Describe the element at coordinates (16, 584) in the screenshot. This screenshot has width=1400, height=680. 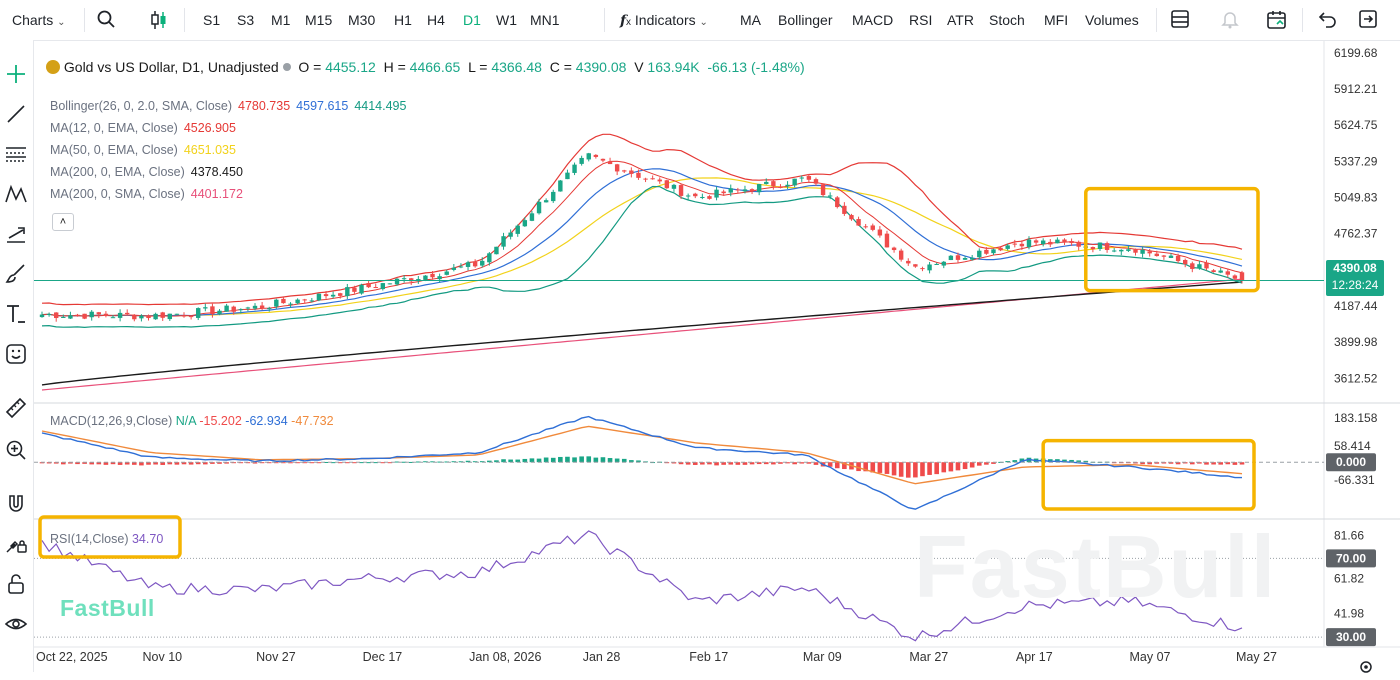
I see `lock-icon` at that location.